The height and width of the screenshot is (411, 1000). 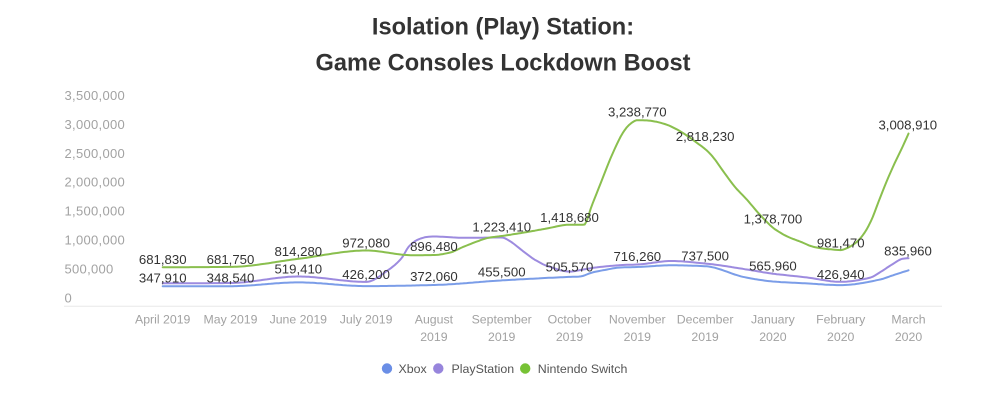 I want to click on svg-text: 681,750, so click(x=231, y=259).